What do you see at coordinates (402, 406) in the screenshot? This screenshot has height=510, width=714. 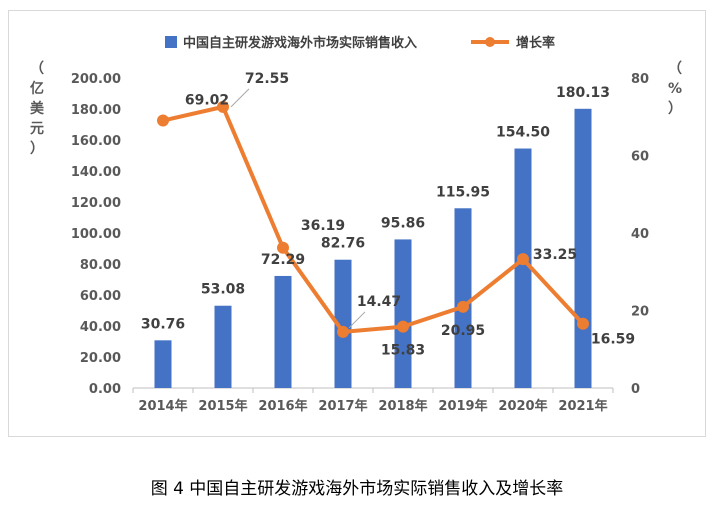 I see `x-tick-label: 2018年` at bounding box center [402, 406].